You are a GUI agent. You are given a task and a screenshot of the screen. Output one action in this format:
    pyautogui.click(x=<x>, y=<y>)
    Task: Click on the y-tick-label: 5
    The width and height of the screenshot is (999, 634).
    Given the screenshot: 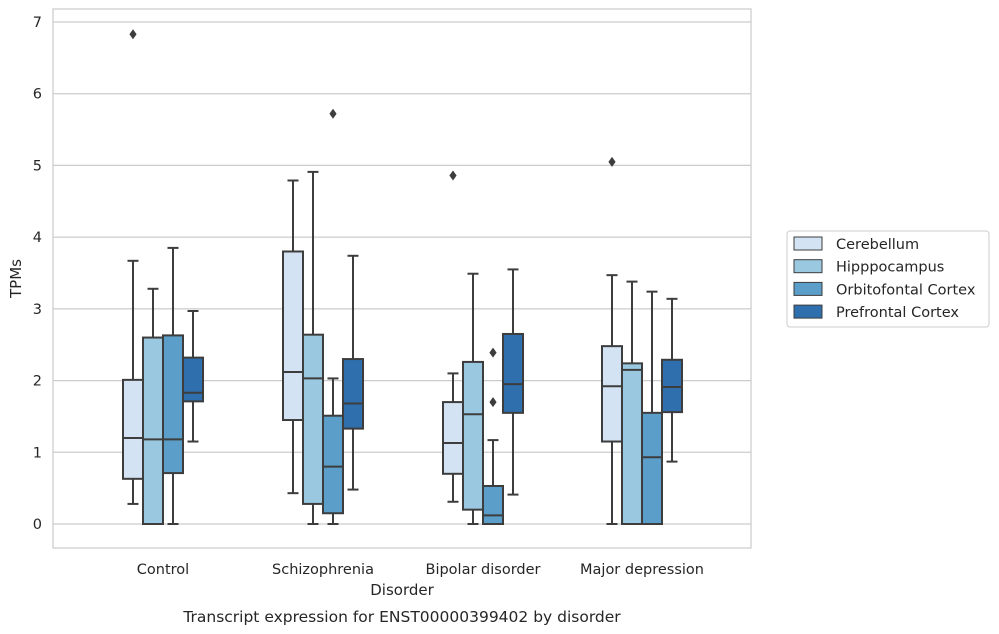 What is the action you would take?
    pyautogui.click(x=37, y=166)
    